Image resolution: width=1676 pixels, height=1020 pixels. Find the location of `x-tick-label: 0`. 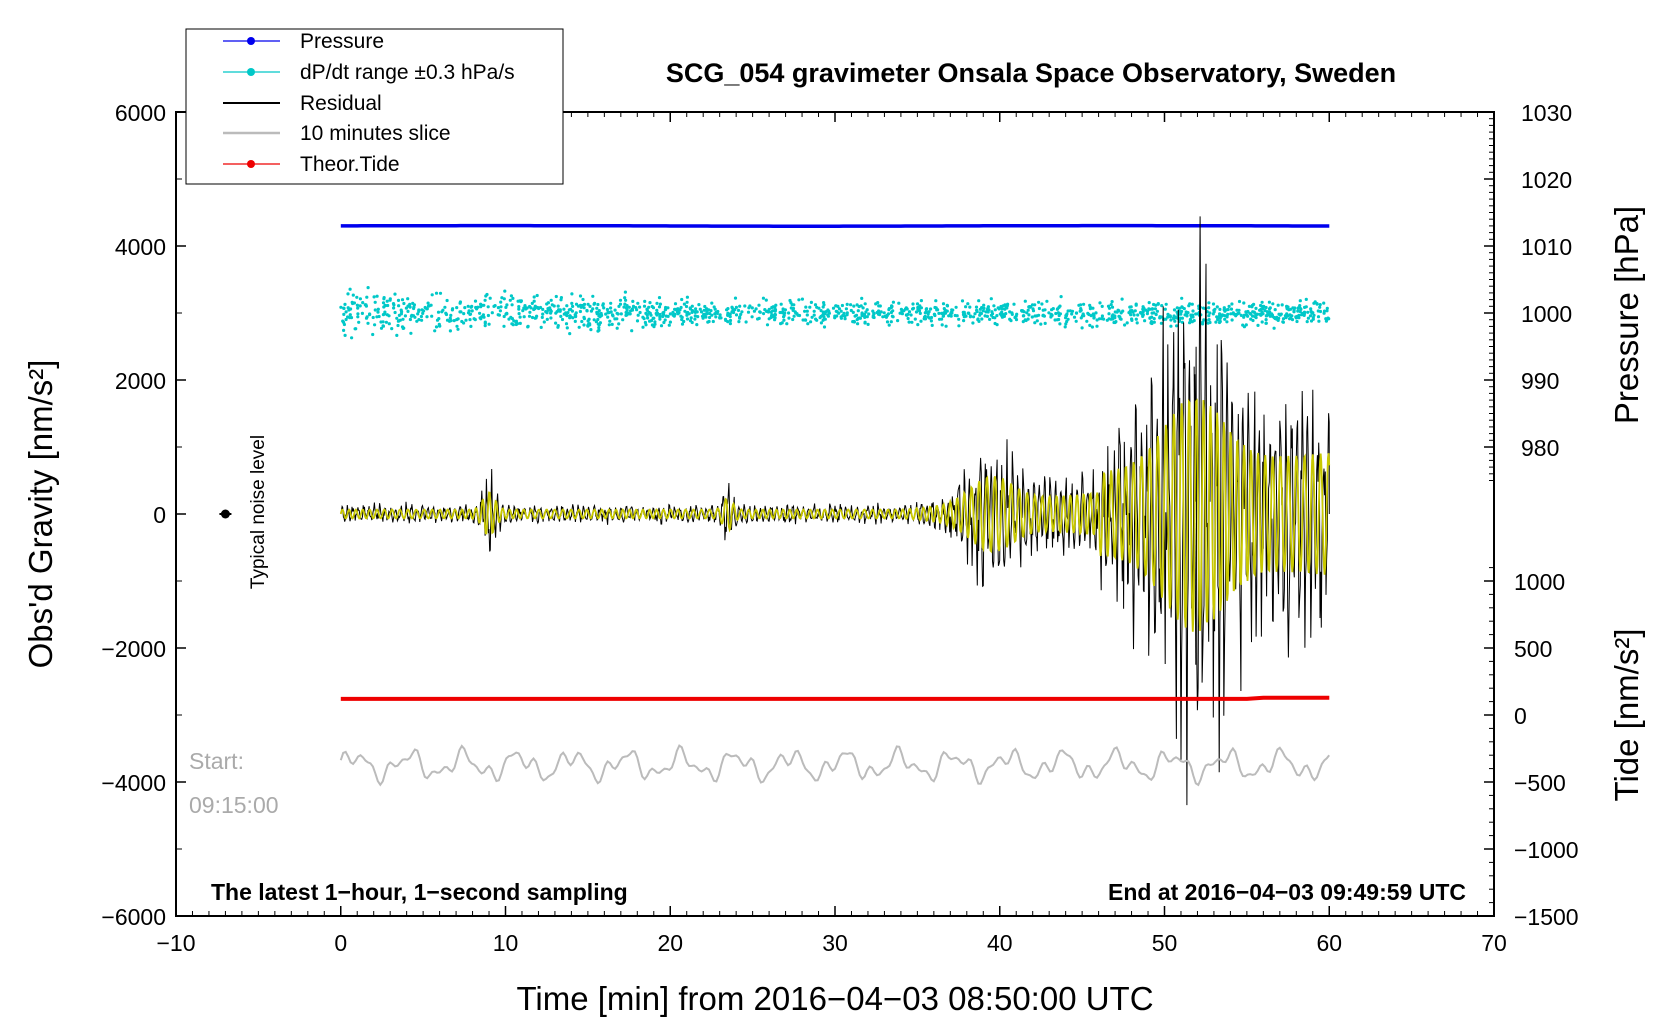

x-tick-label: 0 is located at coordinates (340, 943).